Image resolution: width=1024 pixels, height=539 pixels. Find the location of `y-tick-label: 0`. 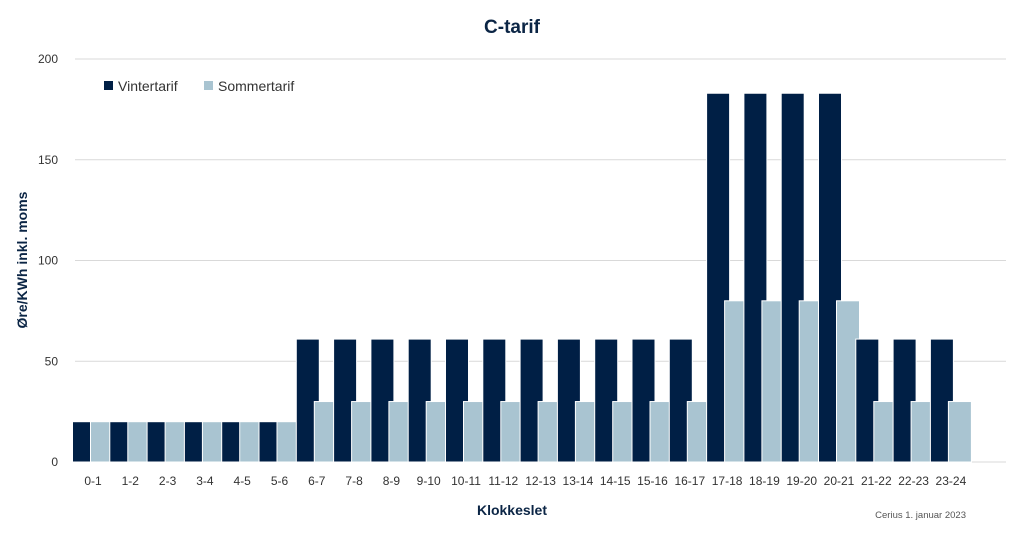

y-tick-label: 0 is located at coordinates (54, 462).